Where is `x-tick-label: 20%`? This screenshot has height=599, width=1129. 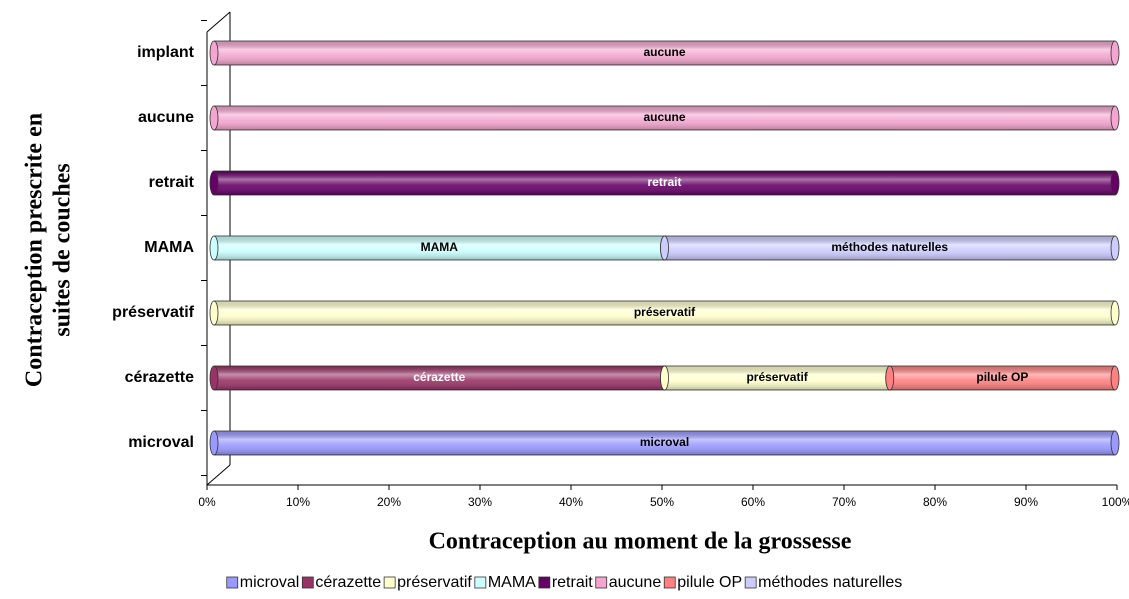
x-tick-label: 20% is located at coordinates (389, 502).